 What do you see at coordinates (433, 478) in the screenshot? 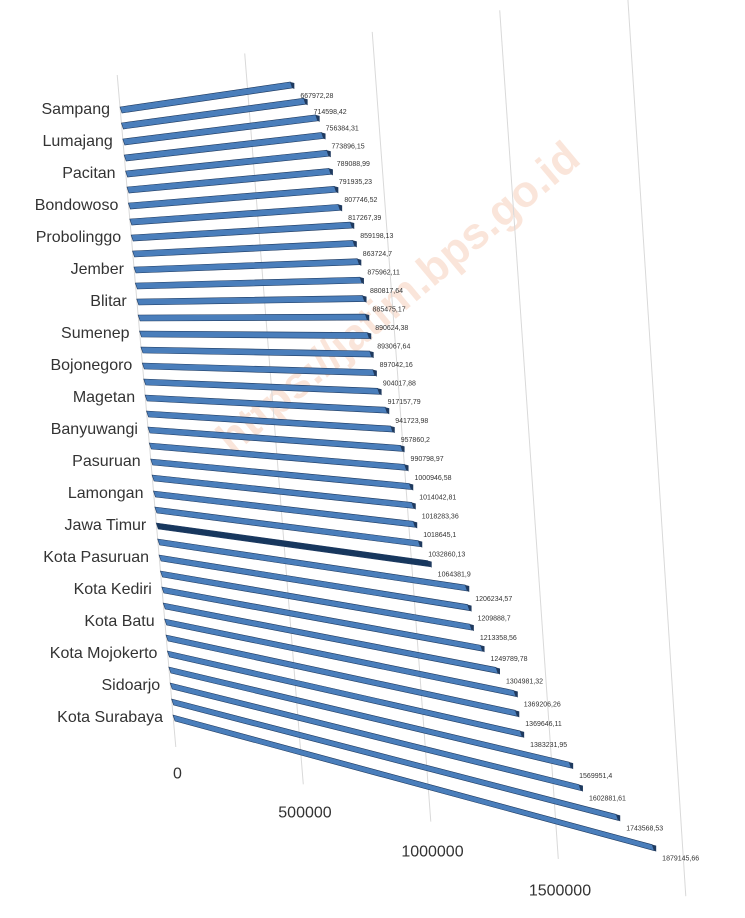
I see `value-label: 1000946,58` at bounding box center [433, 478].